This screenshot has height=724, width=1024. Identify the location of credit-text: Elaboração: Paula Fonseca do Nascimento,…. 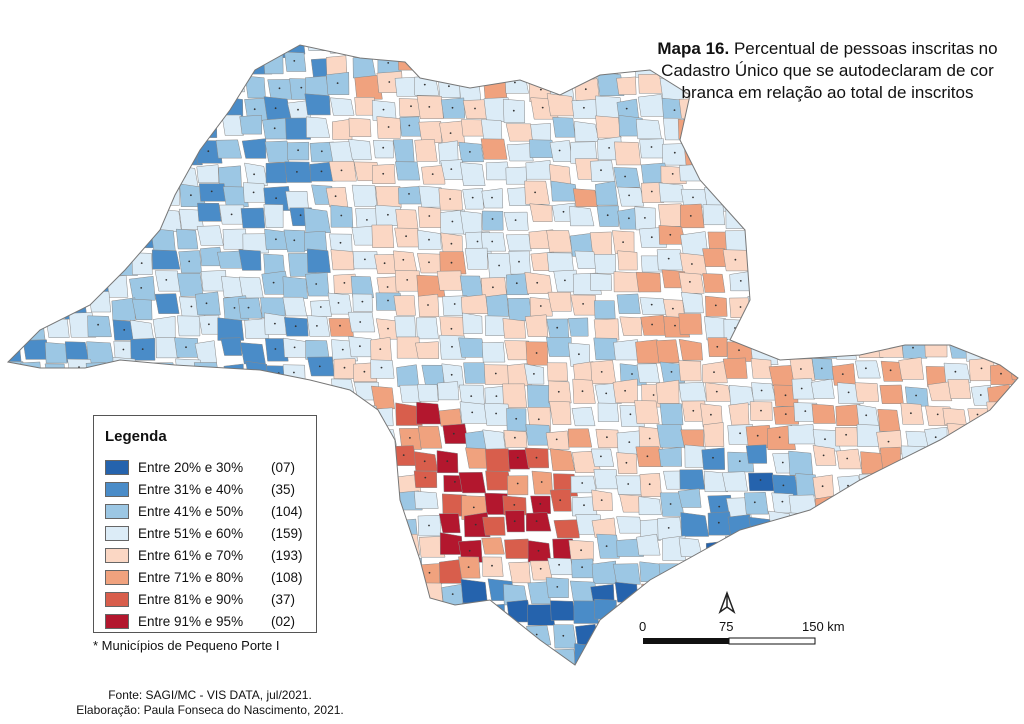
(210, 710).